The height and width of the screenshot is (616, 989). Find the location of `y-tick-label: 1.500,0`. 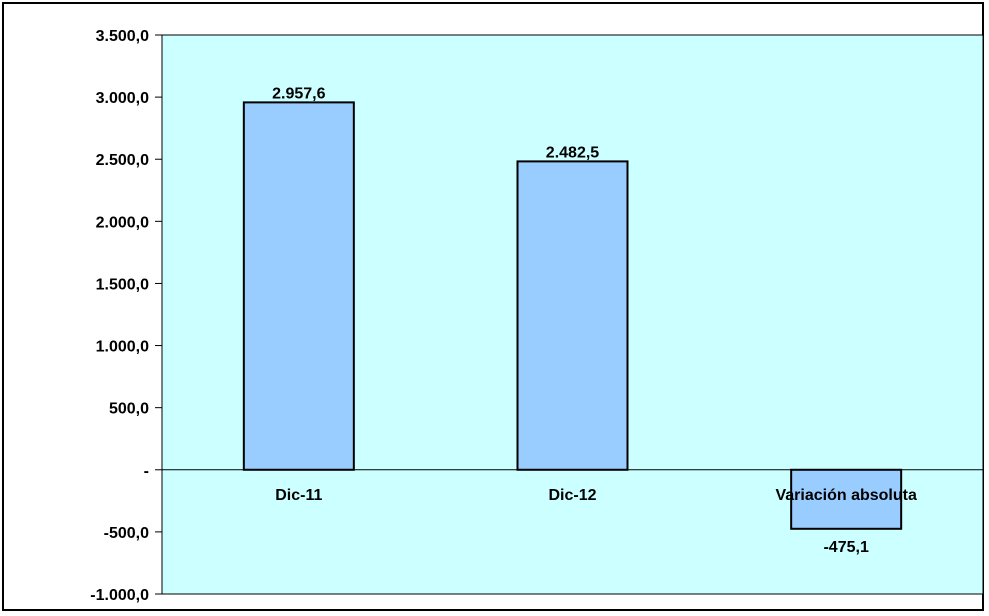

y-tick-label: 1.500,0 is located at coordinates (122, 284).